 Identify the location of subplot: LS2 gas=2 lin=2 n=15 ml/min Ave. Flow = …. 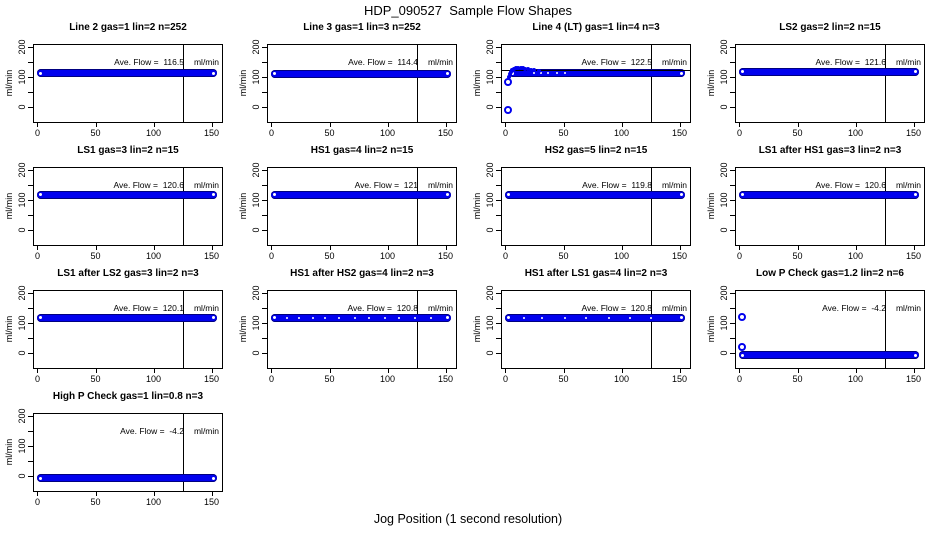
(819, 76).